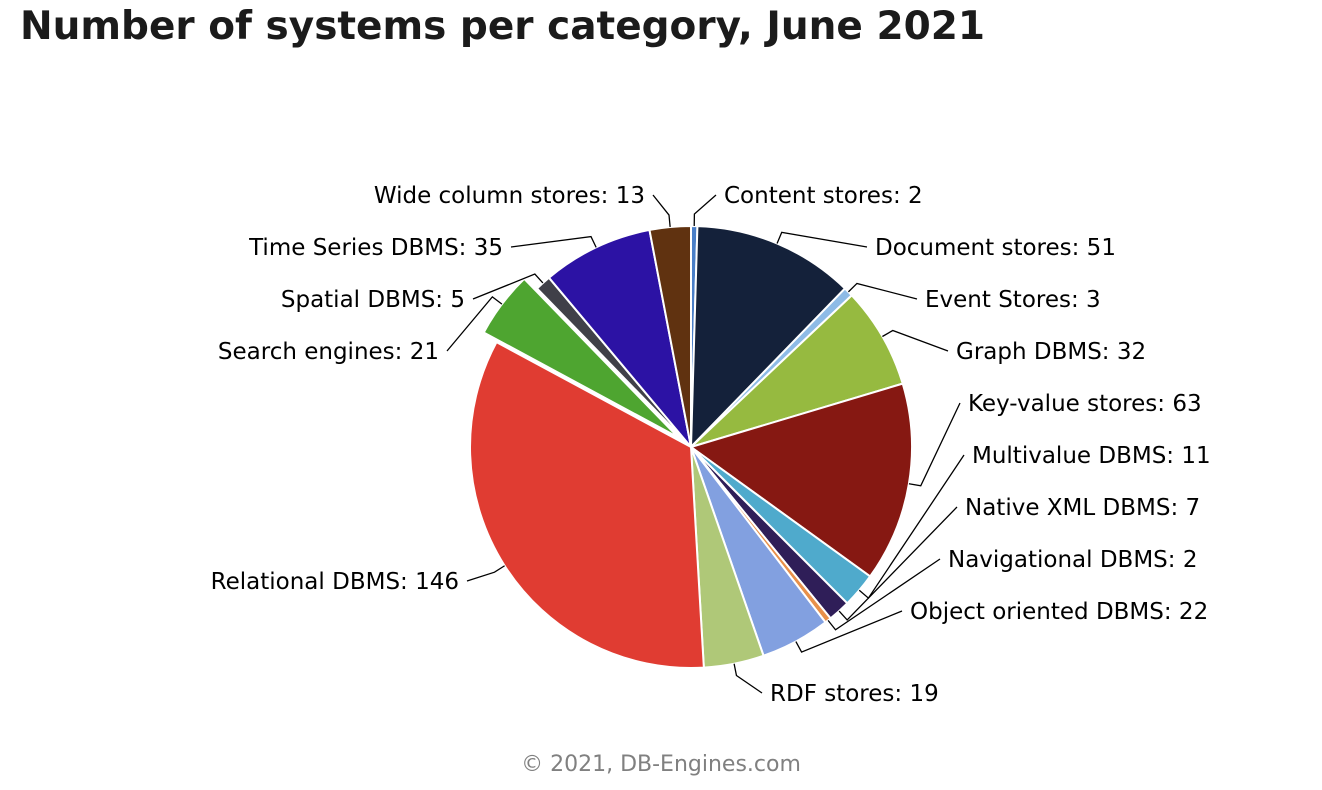 This screenshot has width=1322, height=790. Describe the element at coordinates (882, 291) in the screenshot. I see `connector-event-stores` at that location.